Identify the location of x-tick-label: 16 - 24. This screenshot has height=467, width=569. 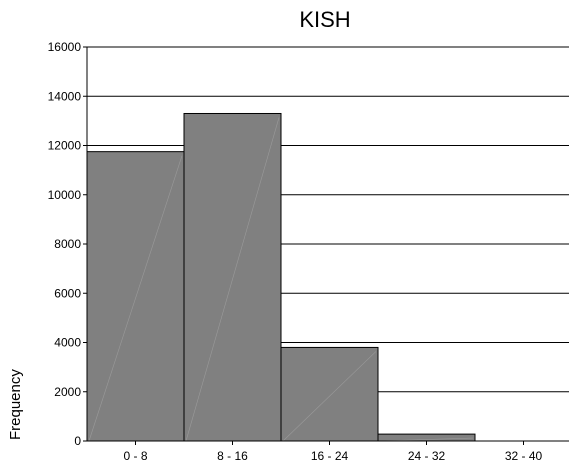
(330, 456).